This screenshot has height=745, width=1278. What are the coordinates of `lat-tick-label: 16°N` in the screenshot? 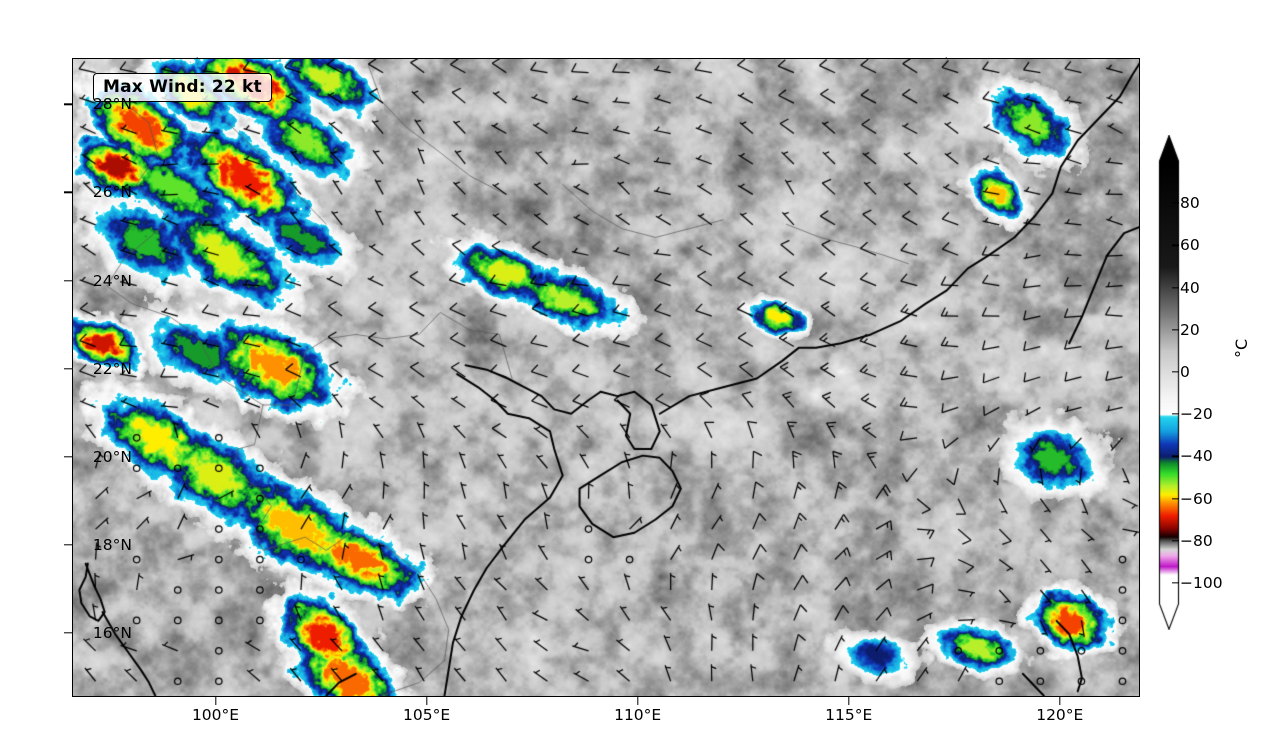 It's located at (112, 633).